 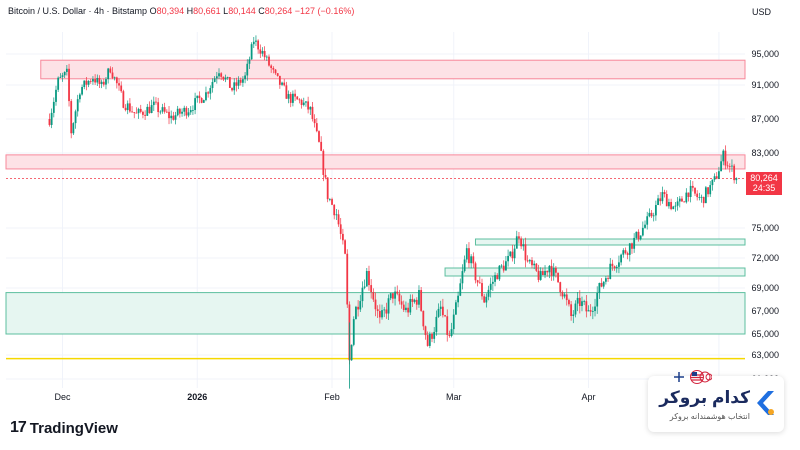 What do you see at coordinates (765, 119) in the screenshot?
I see `price-tick-label: 87,000` at bounding box center [765, 119].